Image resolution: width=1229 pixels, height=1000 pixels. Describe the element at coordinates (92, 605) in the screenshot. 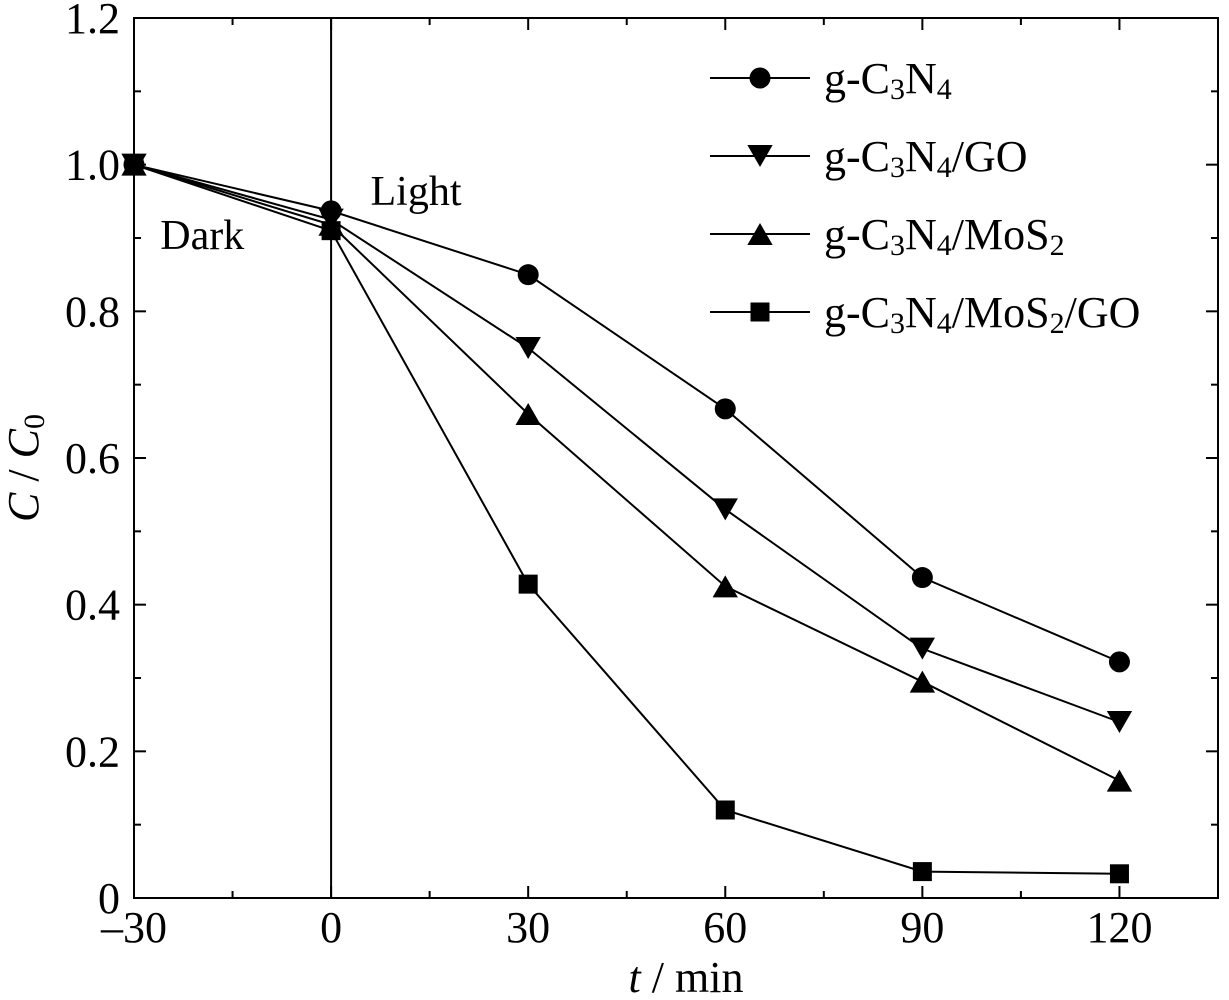

I see `y-tick-label: 0.4` at that location.